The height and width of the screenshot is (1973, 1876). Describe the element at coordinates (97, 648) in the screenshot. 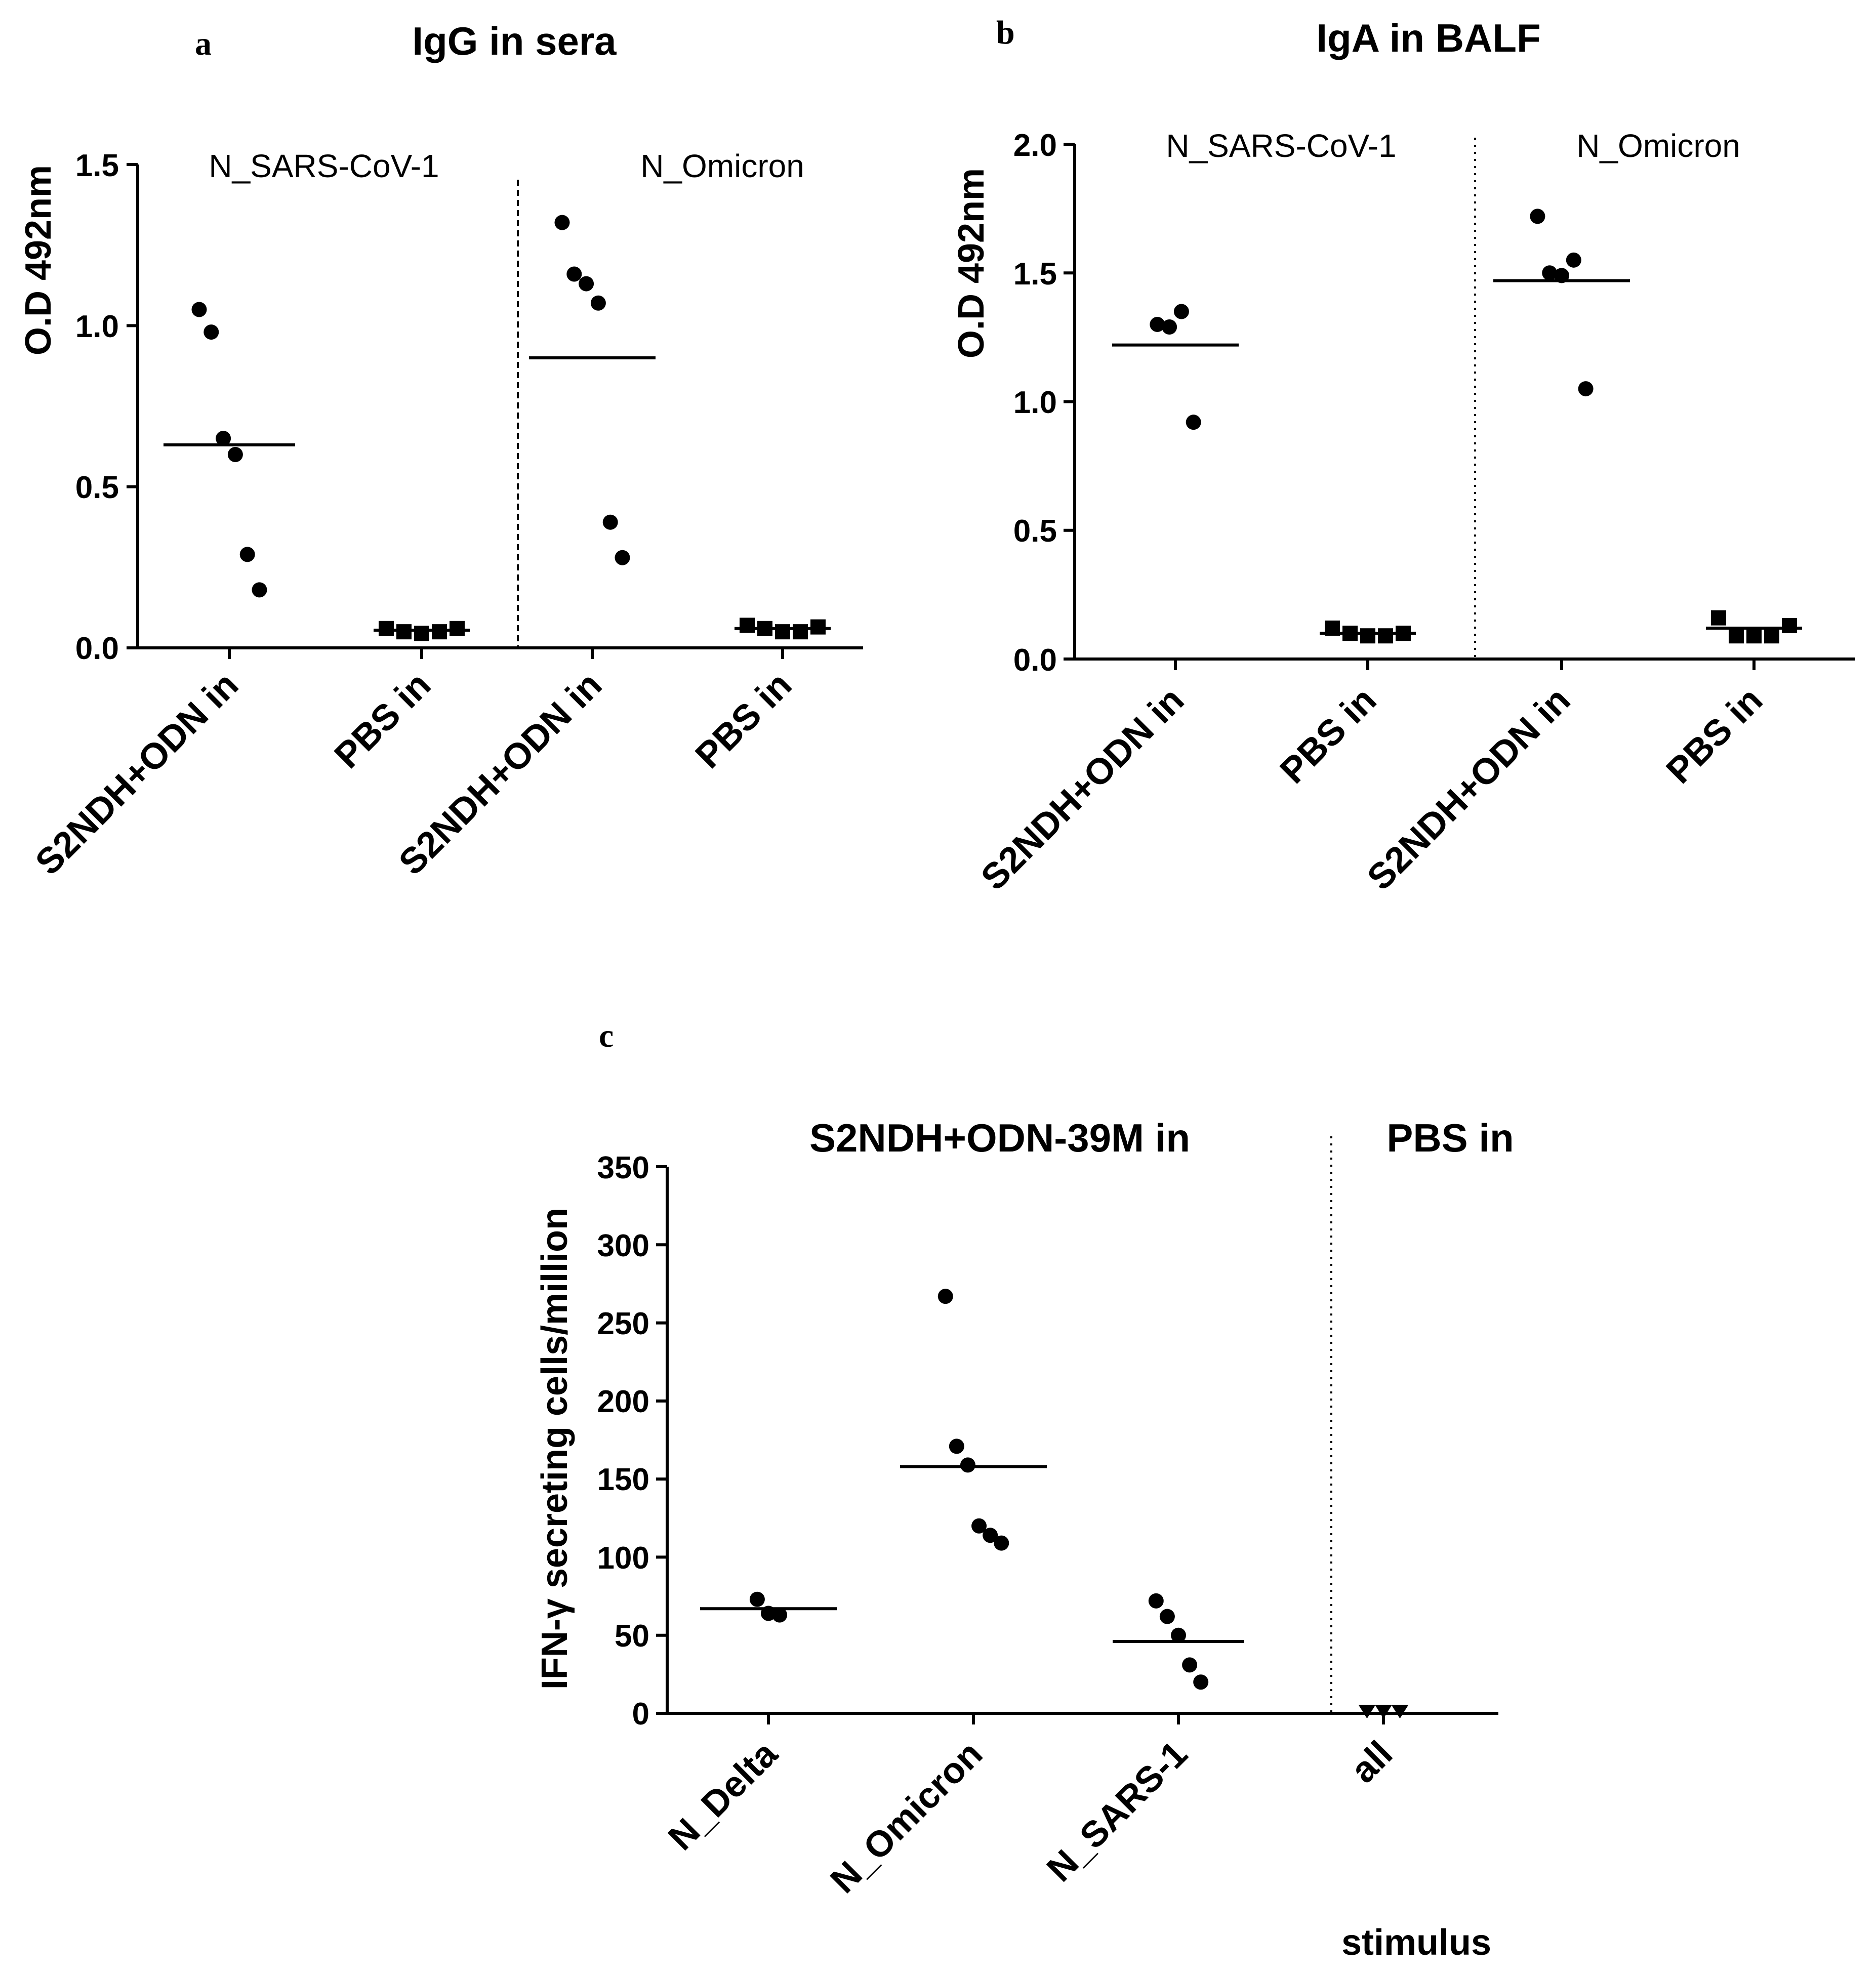

I see `panel-a-ytick-label-1: 0.0` at that location.